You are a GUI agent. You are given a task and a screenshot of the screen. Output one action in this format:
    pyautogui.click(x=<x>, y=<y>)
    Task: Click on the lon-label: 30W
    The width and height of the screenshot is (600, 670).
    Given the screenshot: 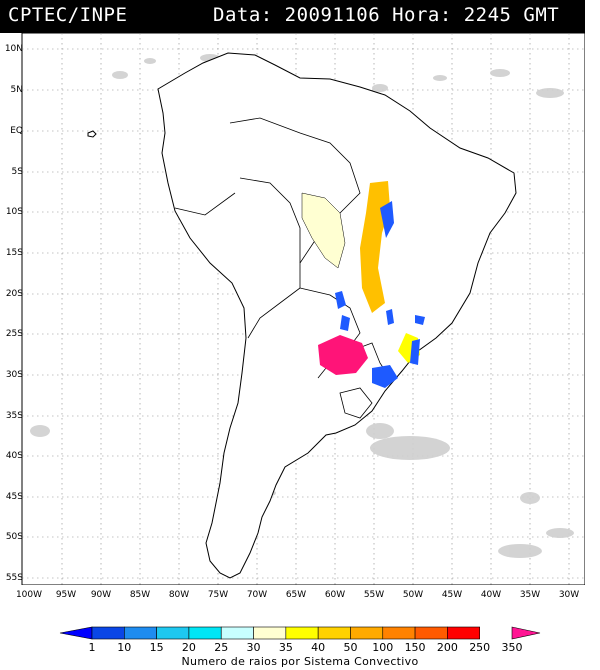 What is the action you would take?
    pyautogui.click(x=569, y=595)
    